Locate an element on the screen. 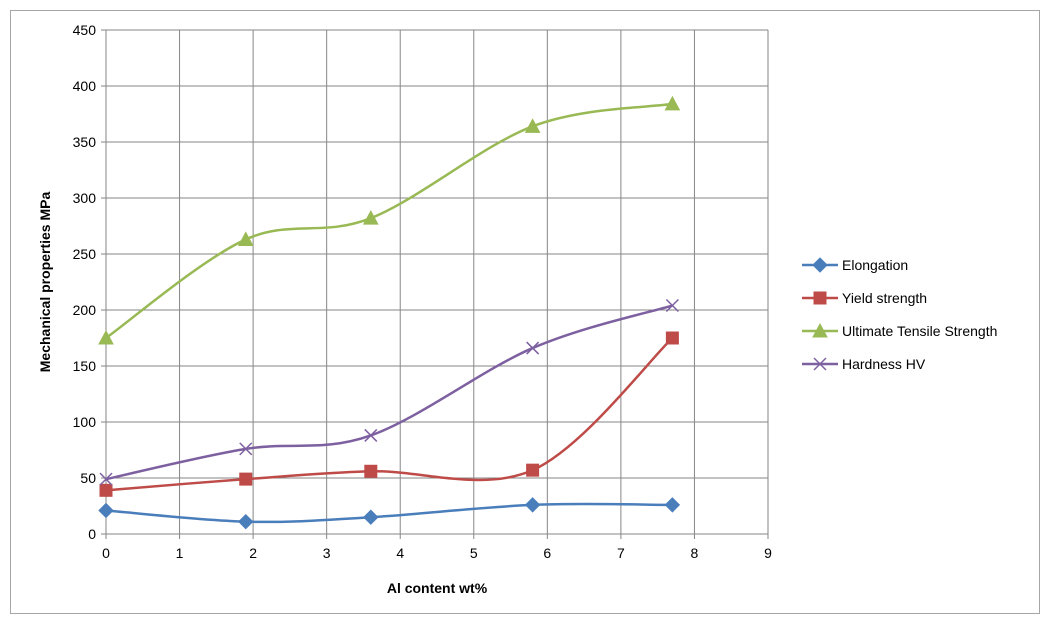  series-elongation is located at coordinates (389, 513).